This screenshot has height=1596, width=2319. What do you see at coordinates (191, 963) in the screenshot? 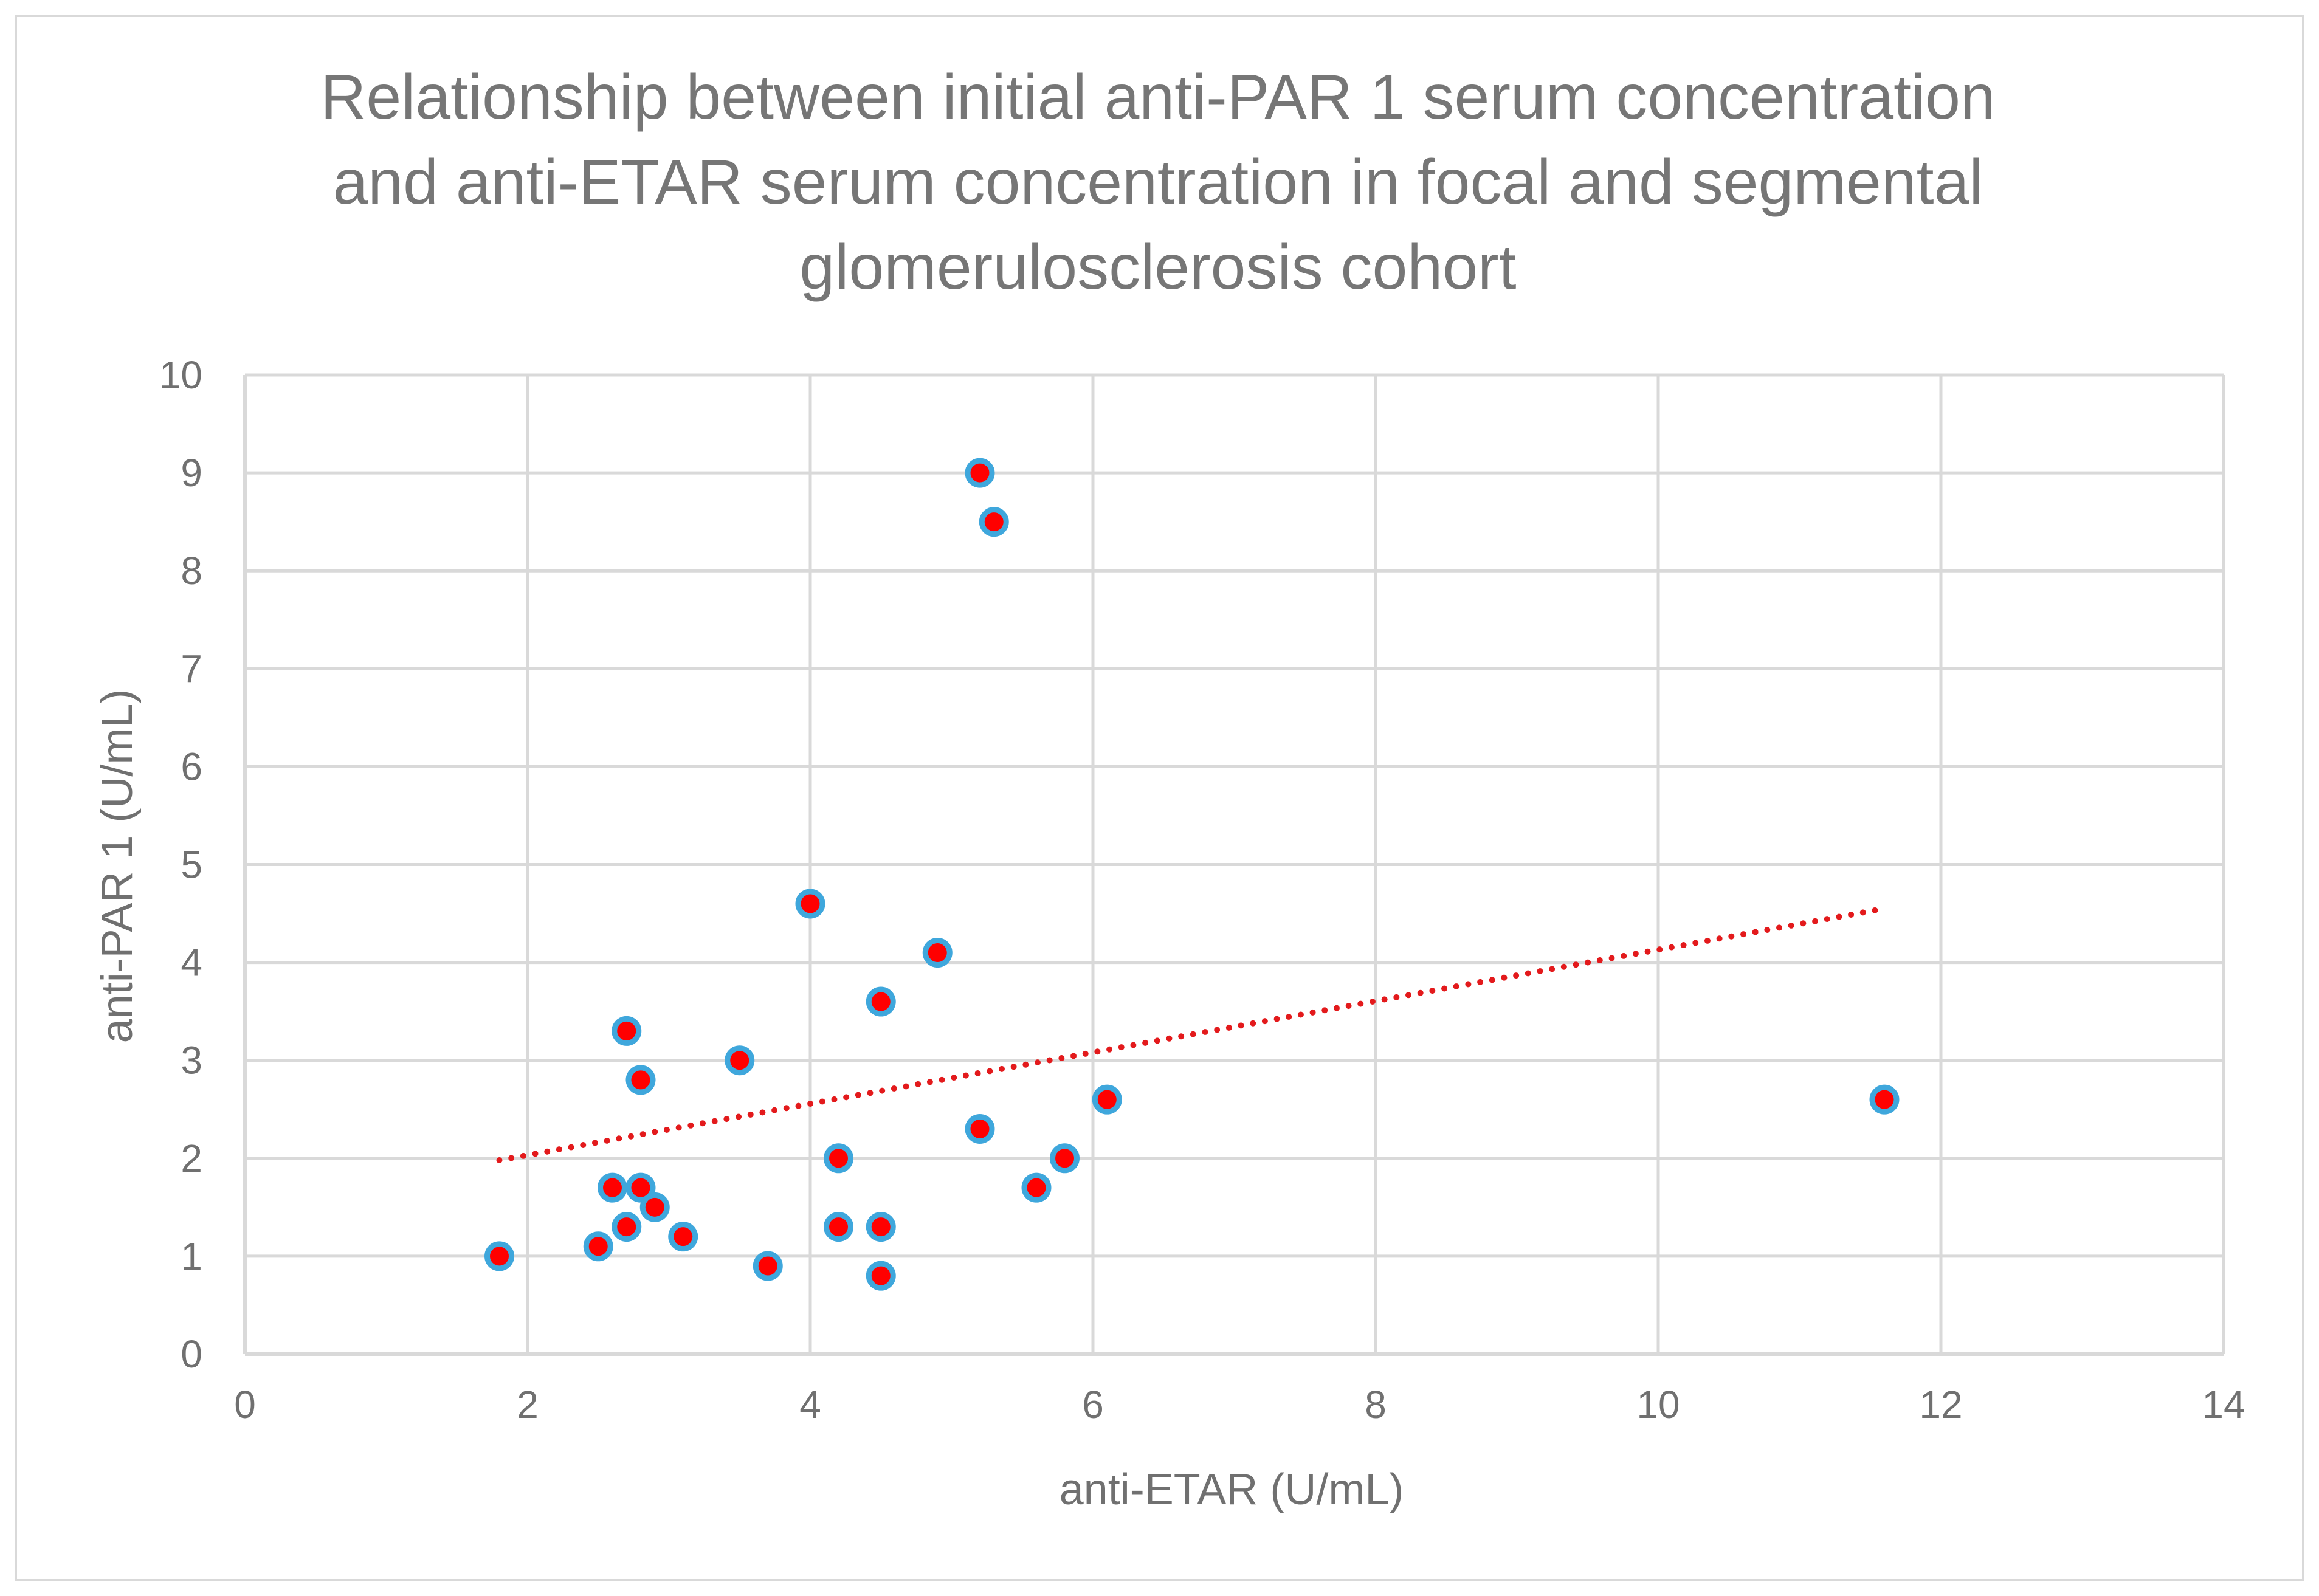
I see `y-tick-label: 4` at bounding box center [191, 963].